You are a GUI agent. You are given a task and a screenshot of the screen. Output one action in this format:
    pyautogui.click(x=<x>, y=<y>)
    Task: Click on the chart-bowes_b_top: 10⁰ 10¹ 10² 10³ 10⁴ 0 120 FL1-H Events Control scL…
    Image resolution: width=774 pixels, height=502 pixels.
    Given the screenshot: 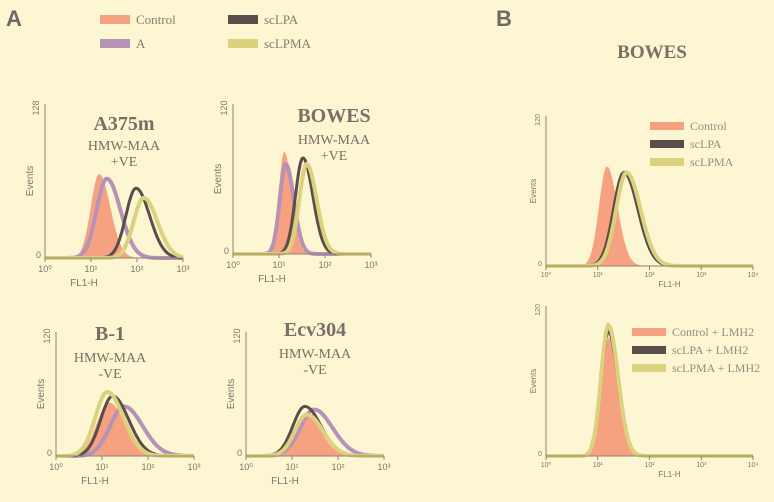 What is the action you would take?
    pyautogui.click(x=643, y=201)
    